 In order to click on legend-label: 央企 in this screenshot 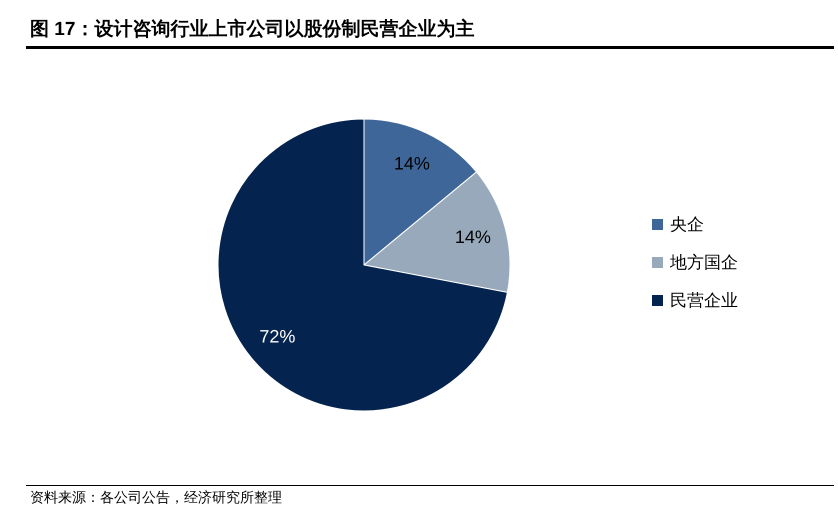, I will do `click(687, 225)`.